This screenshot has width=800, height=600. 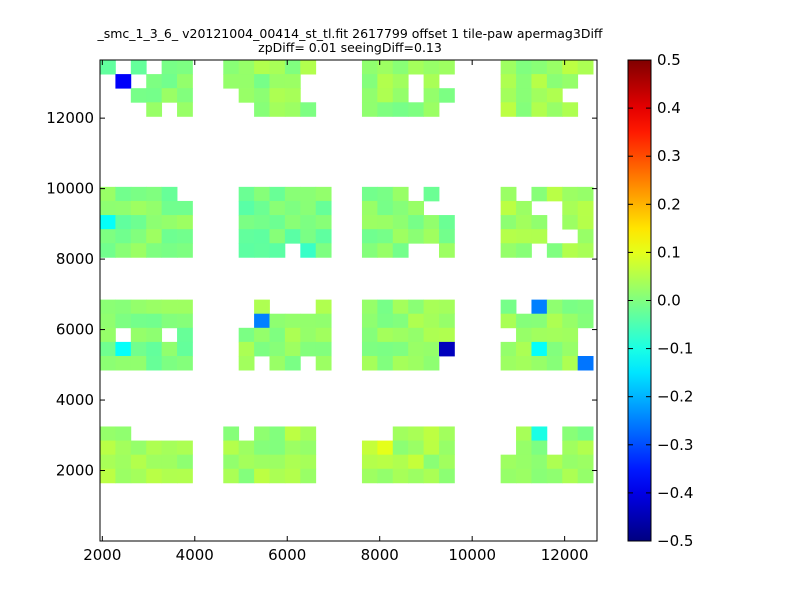 I want to click on y-tick-label: 4000, so click(x=75, y=400).